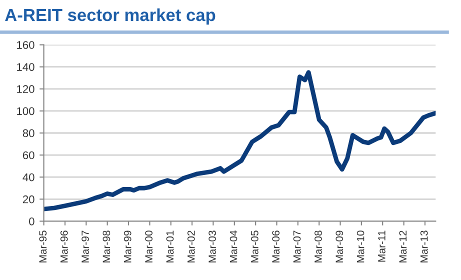 The width and height of the screenshot is (461, 280). What do you see at coordinates (170, 246) in the screenshot?
I see `x-tick-label: Mar-01` at bounding box center [170, 246].